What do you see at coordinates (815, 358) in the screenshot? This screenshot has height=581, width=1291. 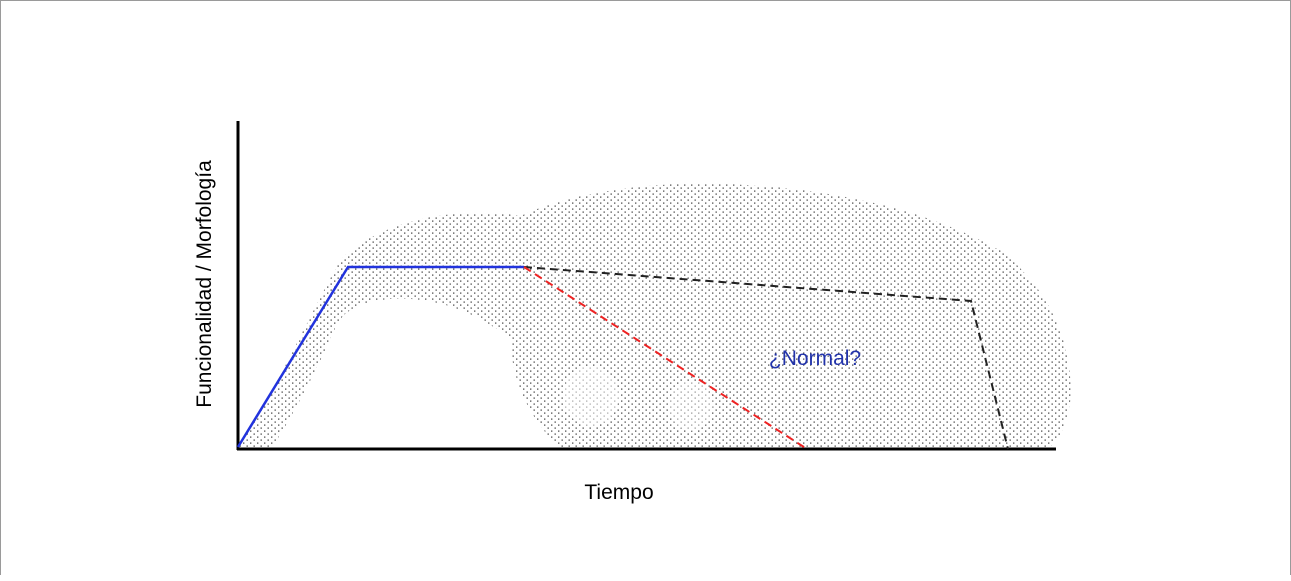 I see `region-label: ¿Normal?` at bounding box center [815, 358].